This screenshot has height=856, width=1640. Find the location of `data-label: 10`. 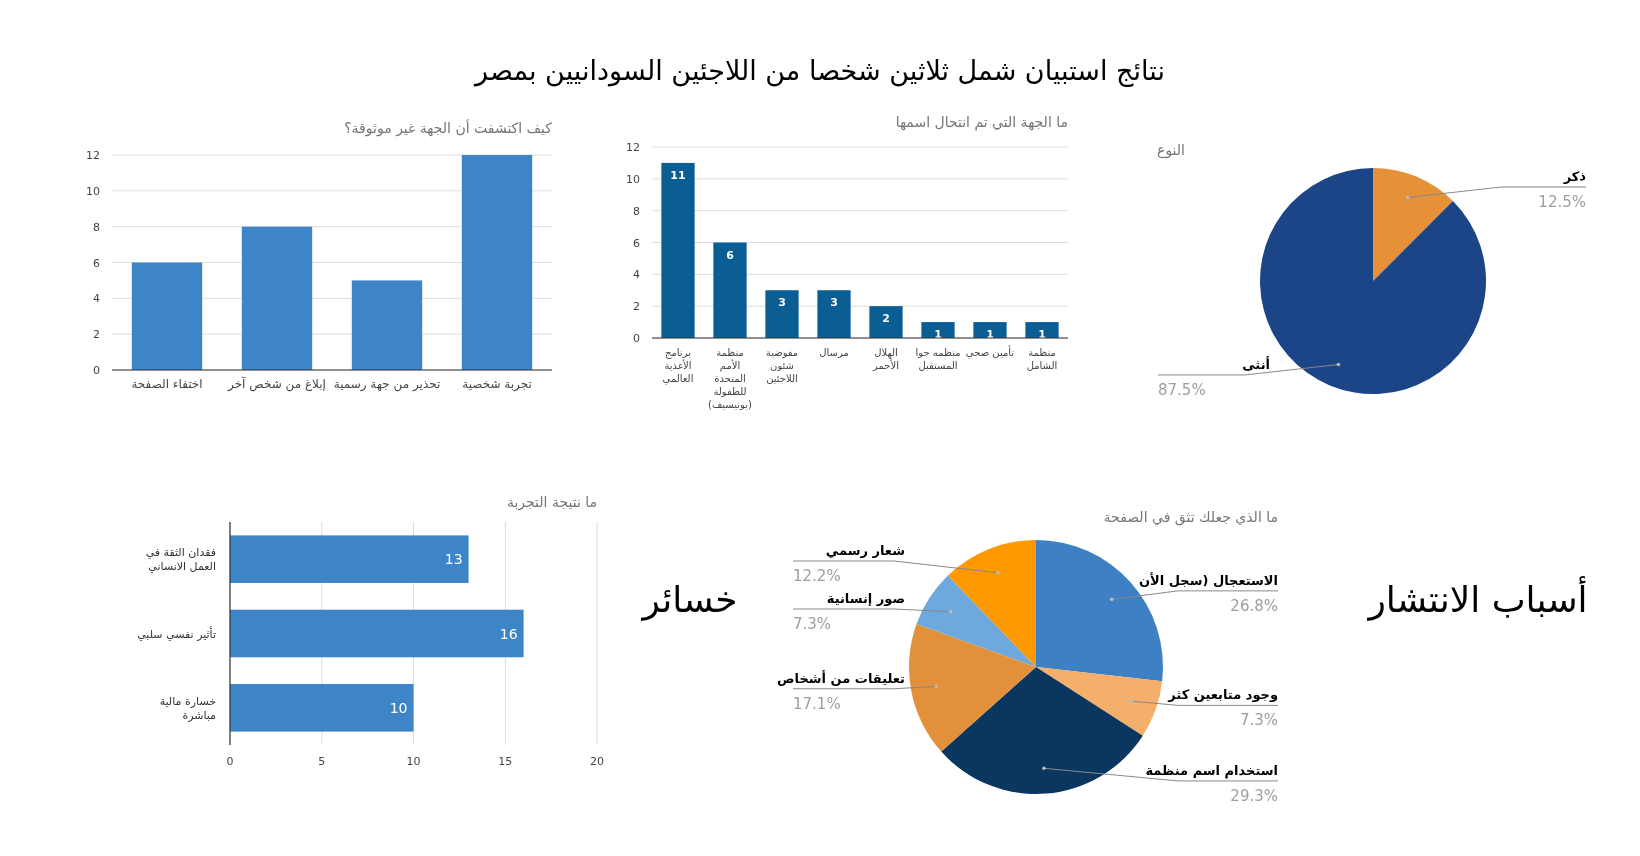

data-label: 10 is located at coordinates (398, 707).